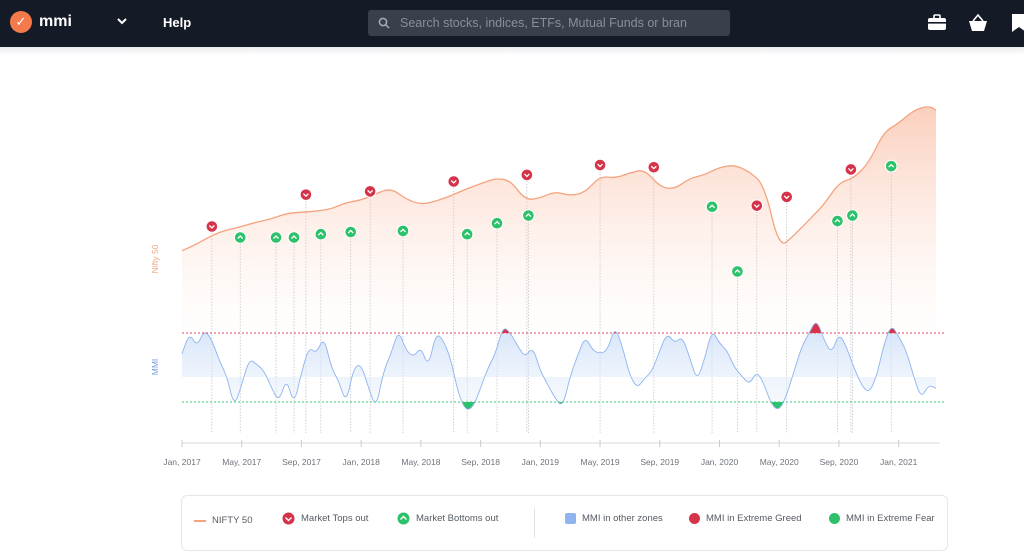 This screenshot has width=1024, height=551. Describe the element at coordinates (335, 518) in the screenshot. I see `legend-tops-label: Market Tops out` at that location.